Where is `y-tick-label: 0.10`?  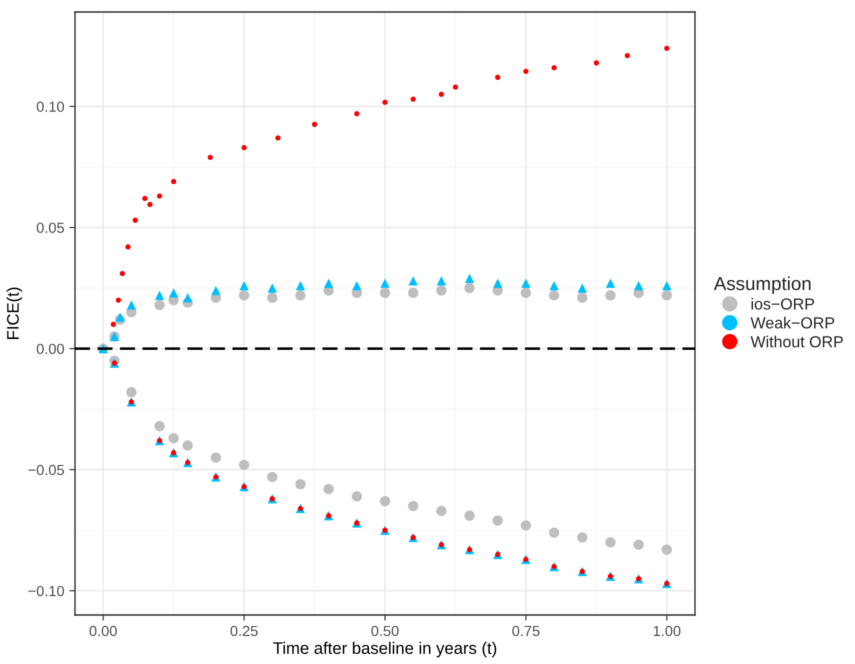
y-tick-label: 0.10 is located at coordinates (50, 107).